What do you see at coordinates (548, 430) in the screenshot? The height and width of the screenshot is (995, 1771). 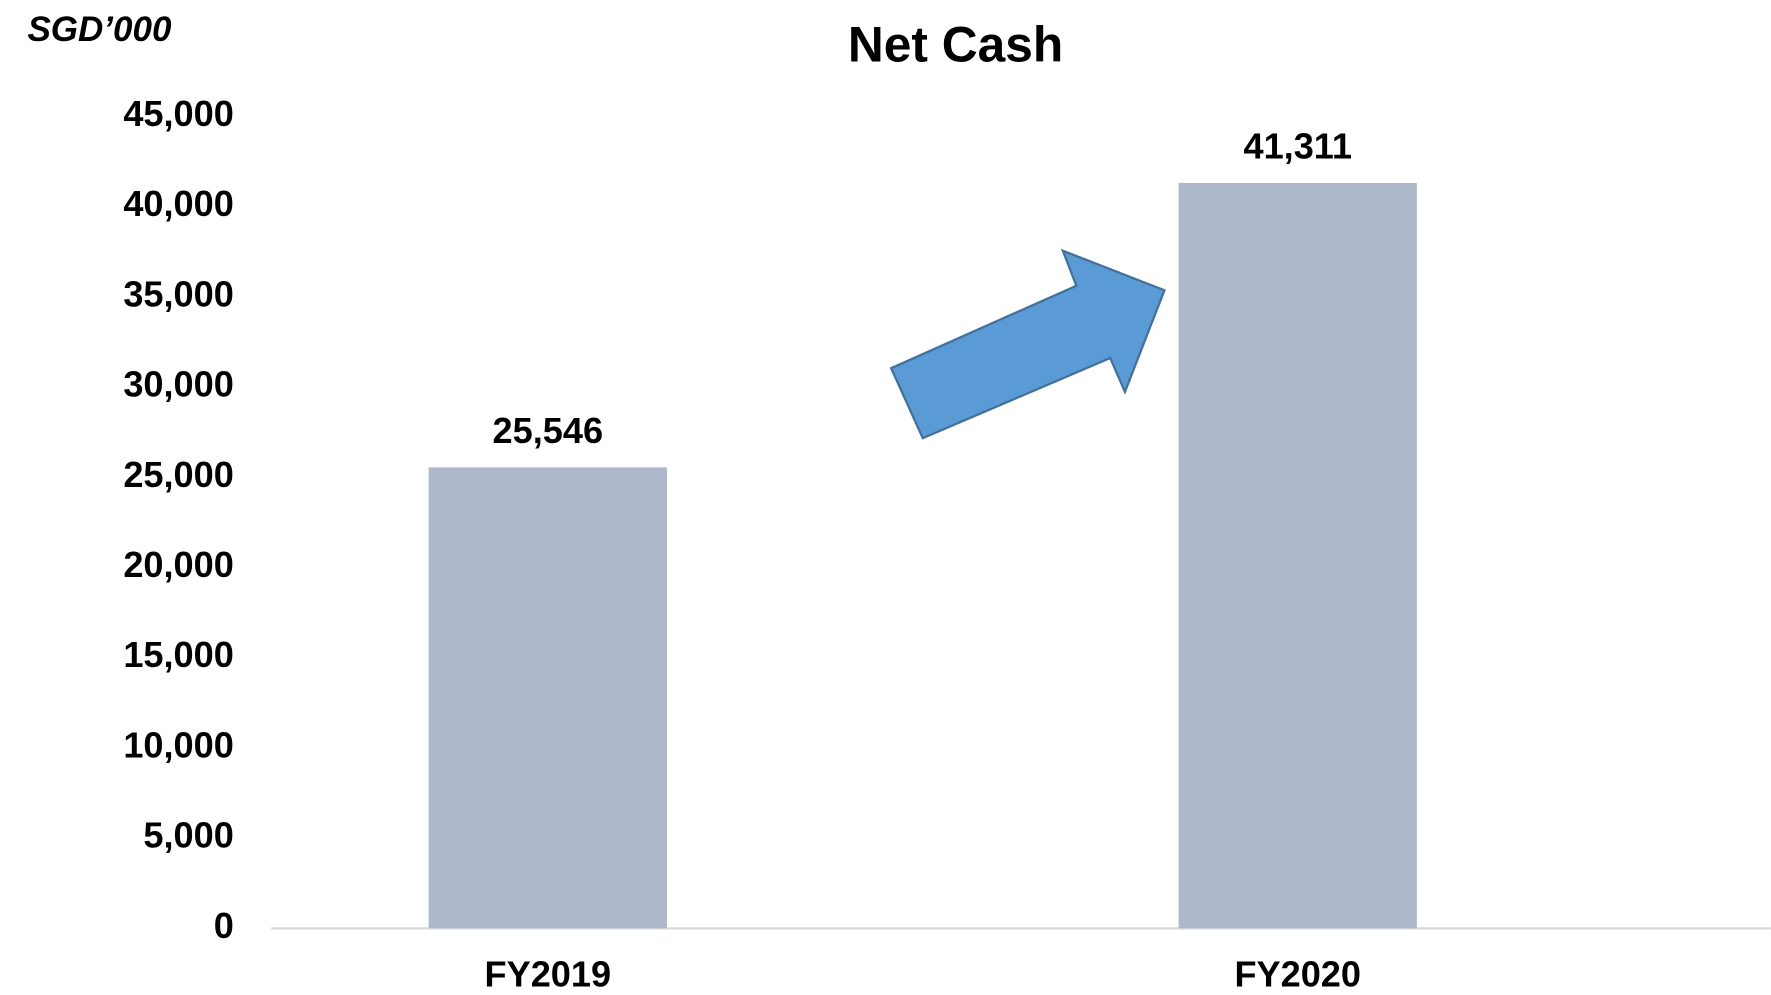 I see `data-label: 25,546` at bounding box center [548, 430].